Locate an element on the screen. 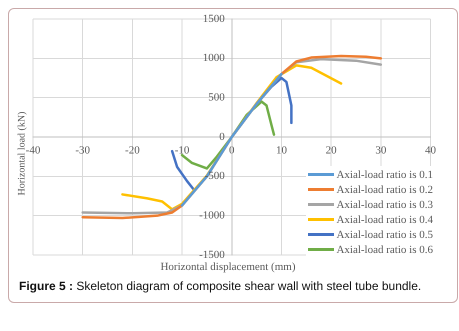 This screenshot has width=459, height=331. x-tick-label: -10 is located at coordinates (182, 150).